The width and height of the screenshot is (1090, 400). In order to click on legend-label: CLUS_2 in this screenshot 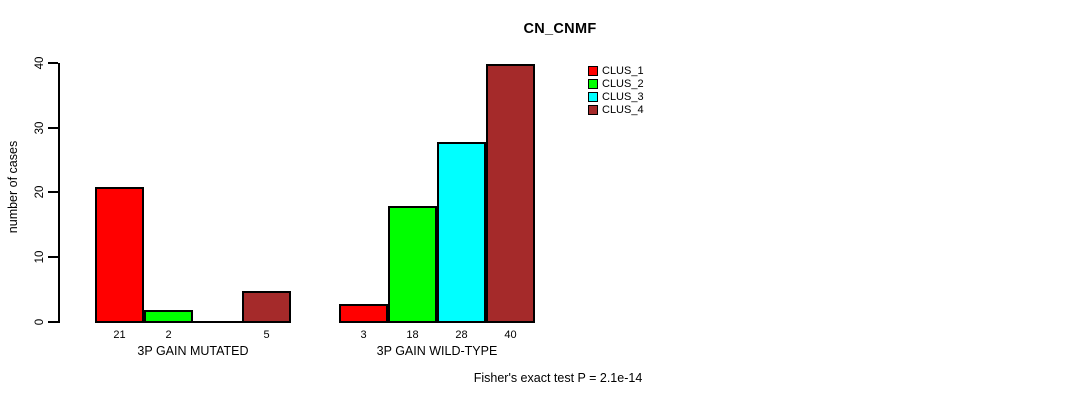, I will do `click(623, 84)`.